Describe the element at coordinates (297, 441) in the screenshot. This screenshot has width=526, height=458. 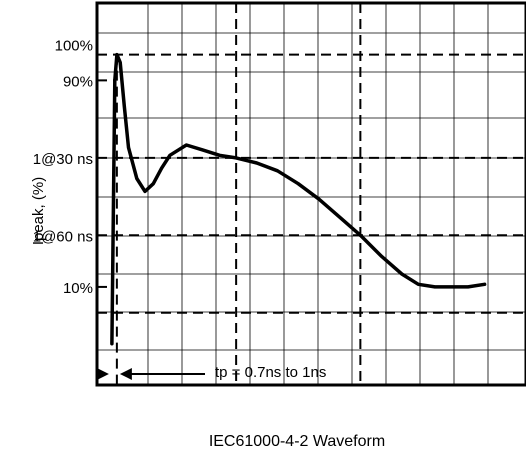
I see `chart-title: IEC61000-4-2 Waveform` at that location.